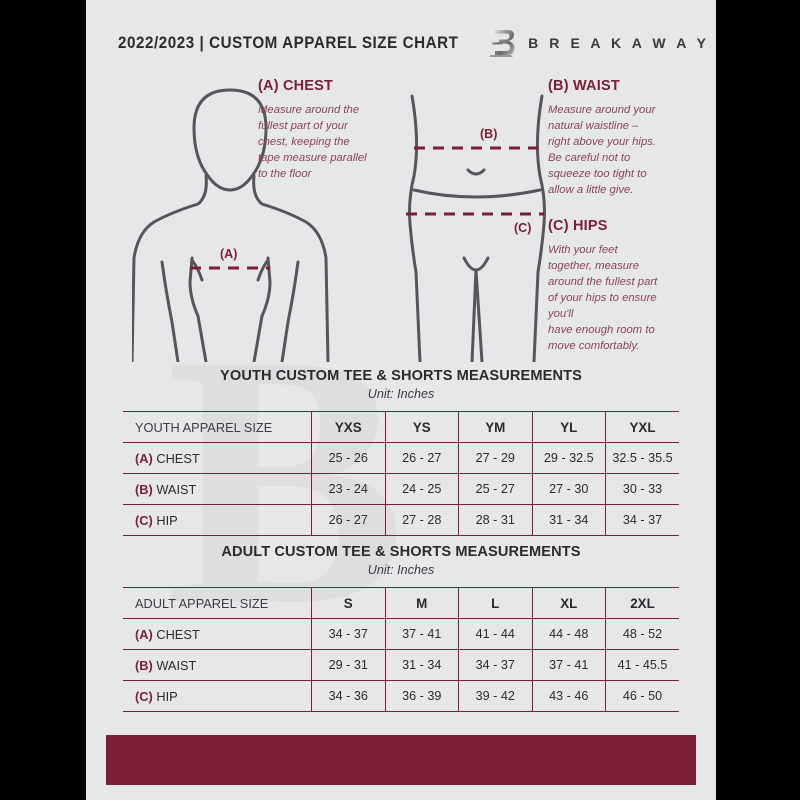 The image size is (800, 800). What do you see at coordinates (217, 665) in the screenshot?
I see `adult-row-label: (B) WAIST` at bounding box center [217, 665].